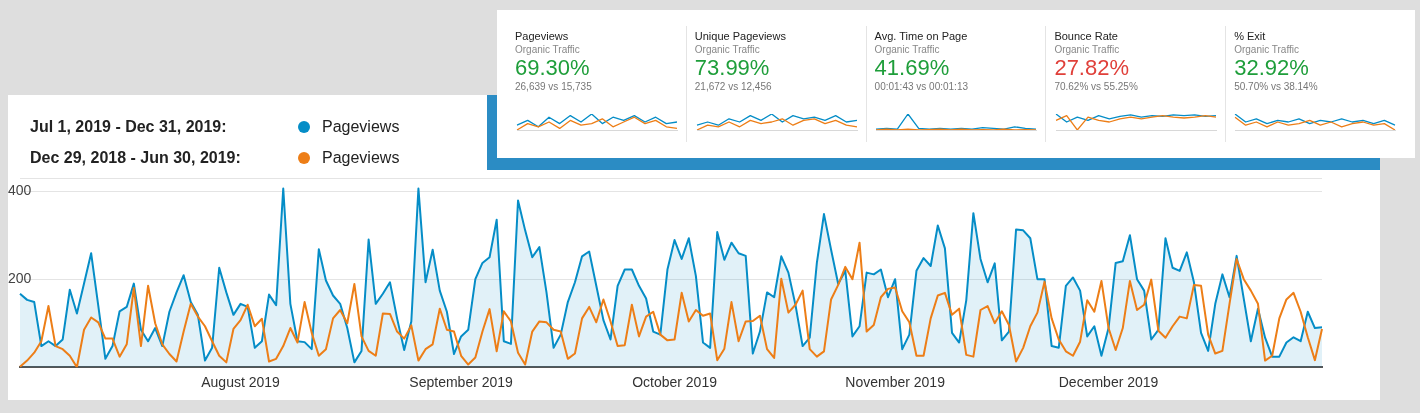 This screenshot has width=1420, height=413. Describe the element at coordinates (921, 86) in the screenshot. I see `text: 00:01:43 vs 00:01:13` at that location.